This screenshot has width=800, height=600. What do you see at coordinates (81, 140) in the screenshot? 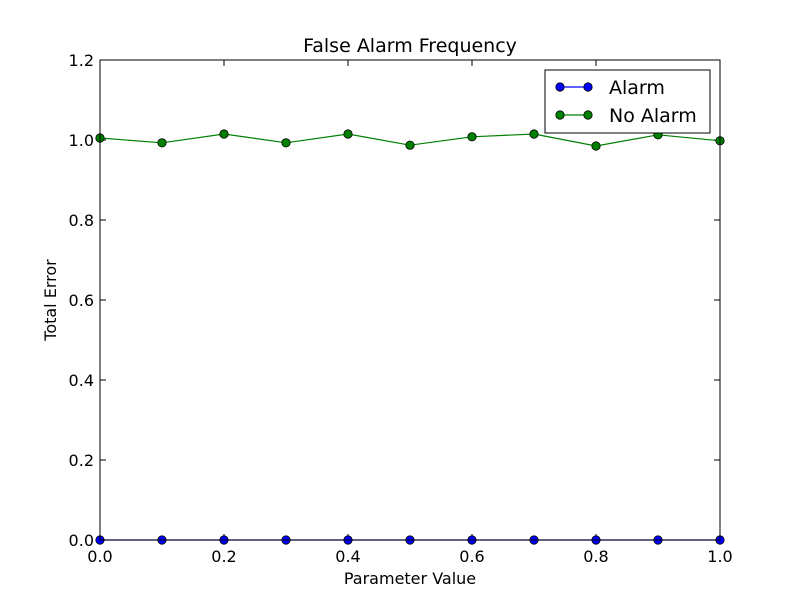
I see `y-tick-label: 1.0` at bounding box center [81, 140].